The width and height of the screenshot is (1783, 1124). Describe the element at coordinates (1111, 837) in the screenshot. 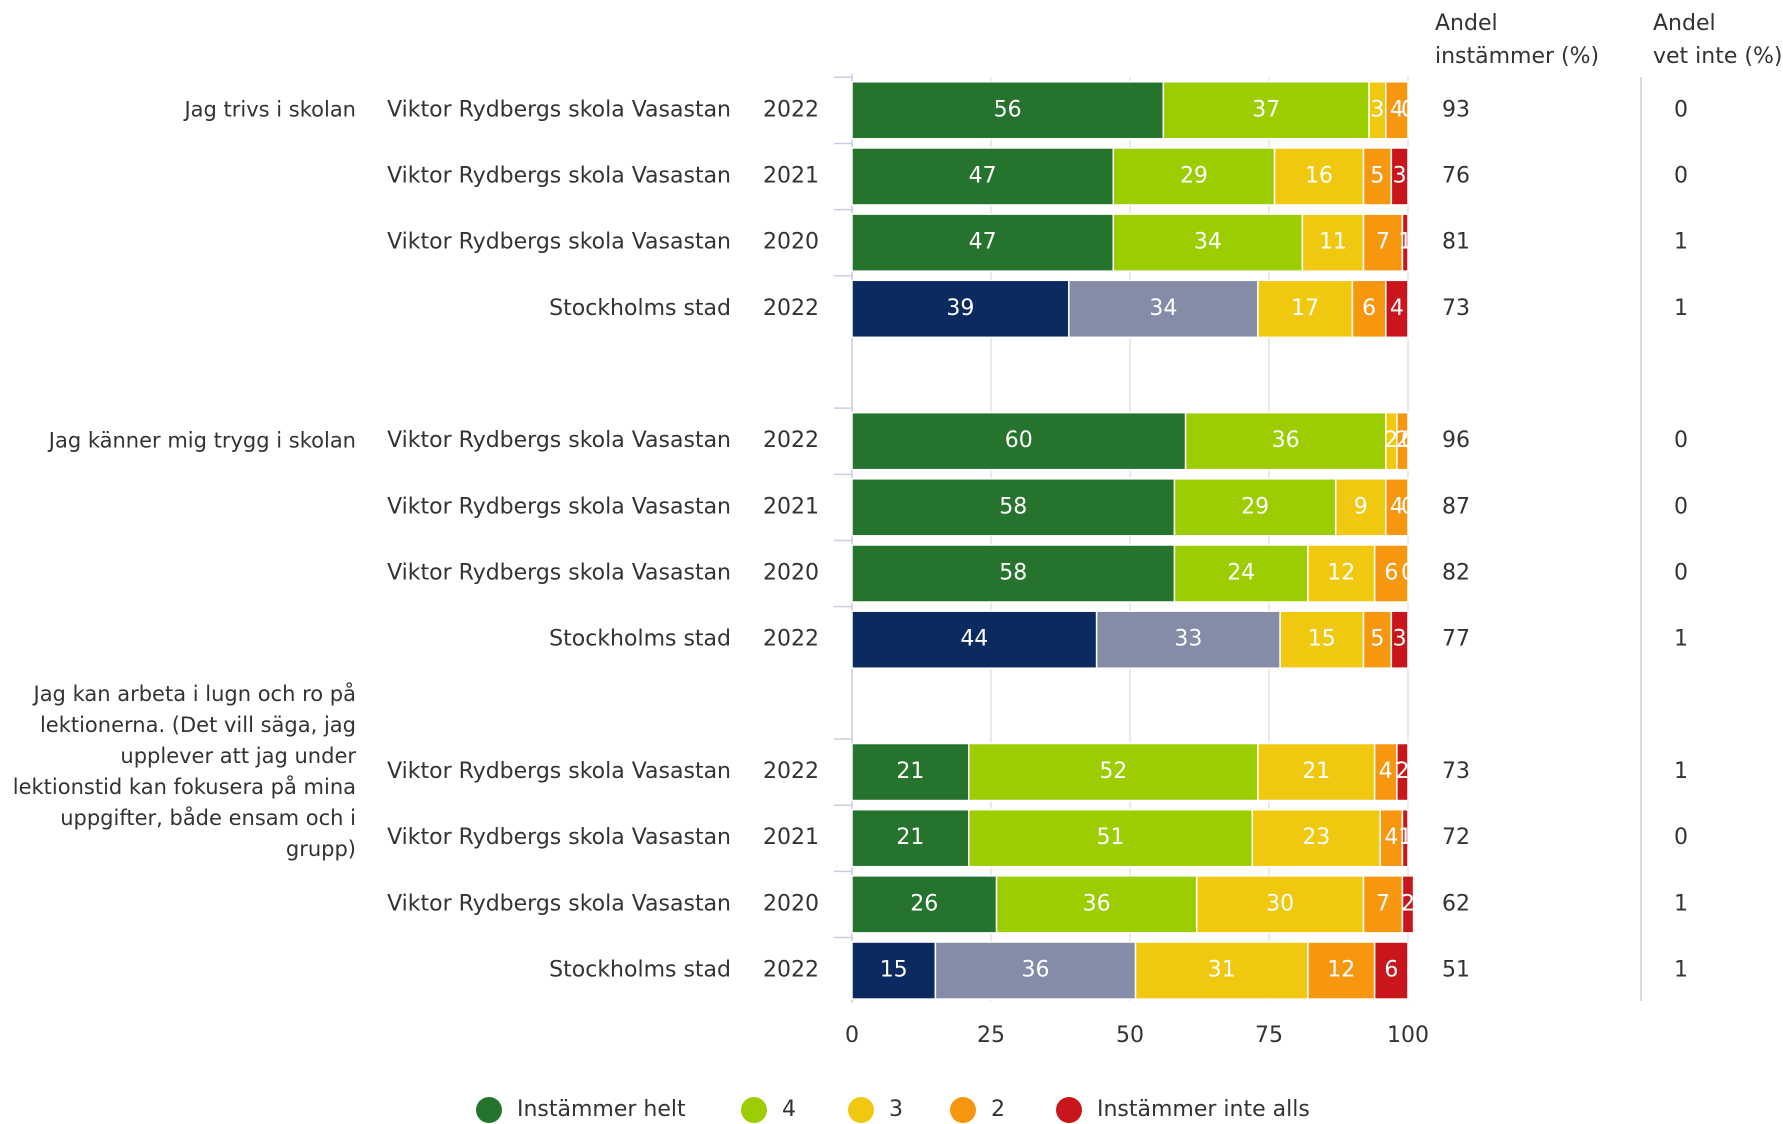

I see `data-label: 51` at that location.